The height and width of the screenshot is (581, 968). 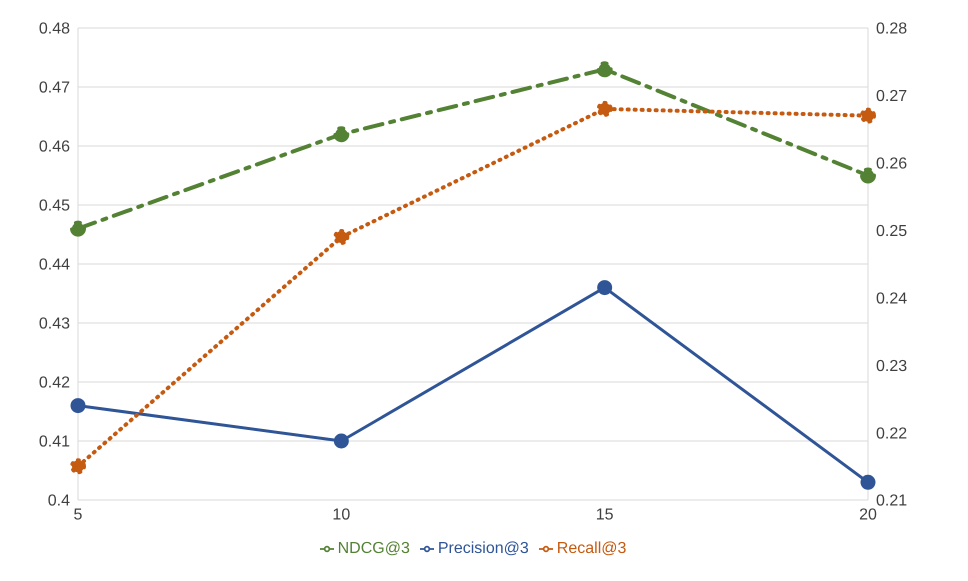 What do you see at coordinates (78, 515) in the screenshot?
I see `x-tick-label: 5` at bounding box center [78, 515].